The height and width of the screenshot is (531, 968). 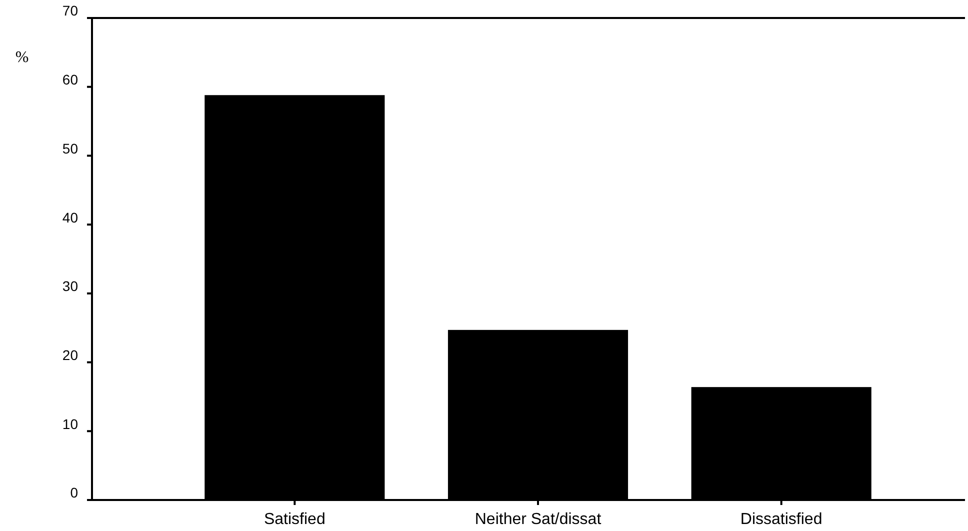 I want to click on x-tick-label: Dissatisfied, so click(x=781, y=519).